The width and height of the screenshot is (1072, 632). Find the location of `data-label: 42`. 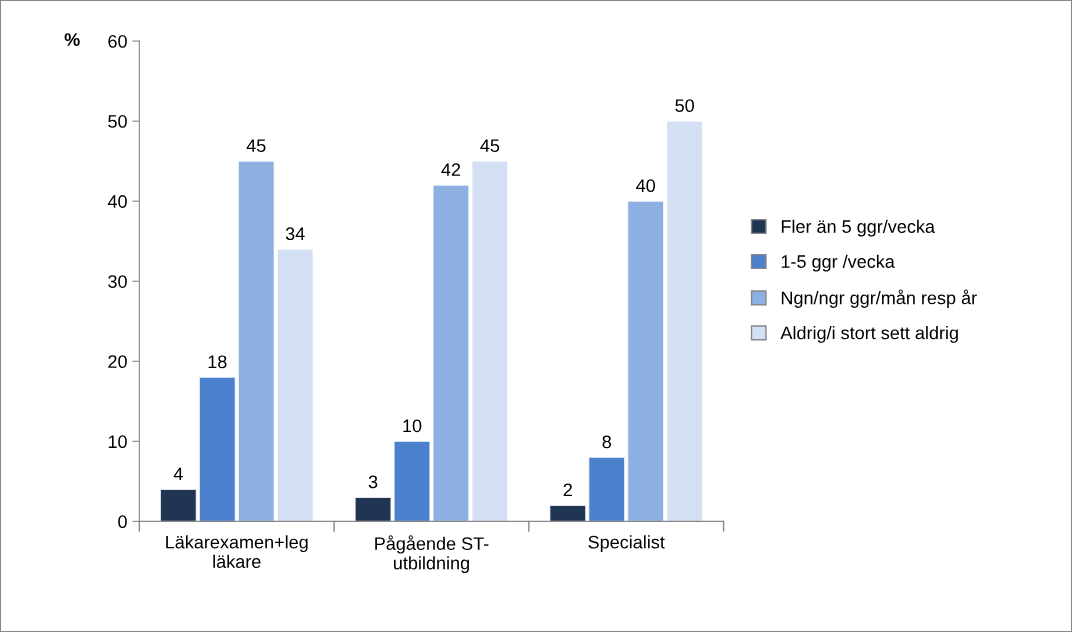

data-label: 42 is located at coordinates (451, 169).